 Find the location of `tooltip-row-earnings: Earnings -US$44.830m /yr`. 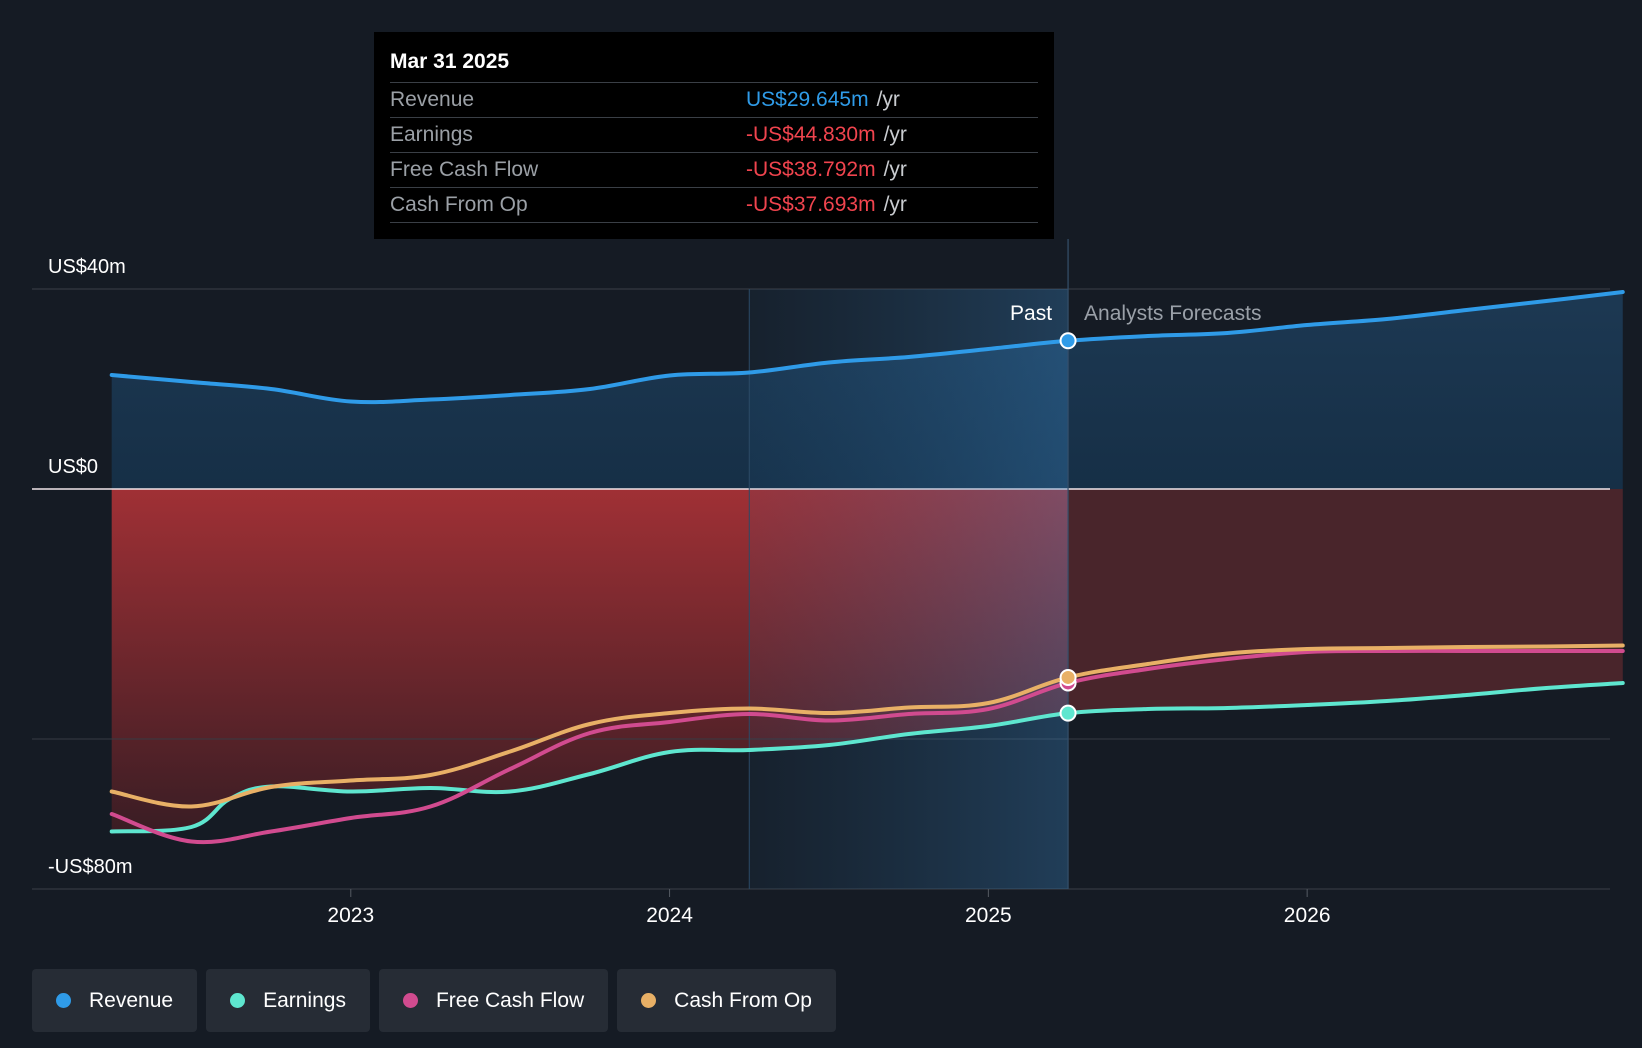

tooltip-row-earnings: Earnings -US$44.830m /yr is located at coordinates (714, 135).